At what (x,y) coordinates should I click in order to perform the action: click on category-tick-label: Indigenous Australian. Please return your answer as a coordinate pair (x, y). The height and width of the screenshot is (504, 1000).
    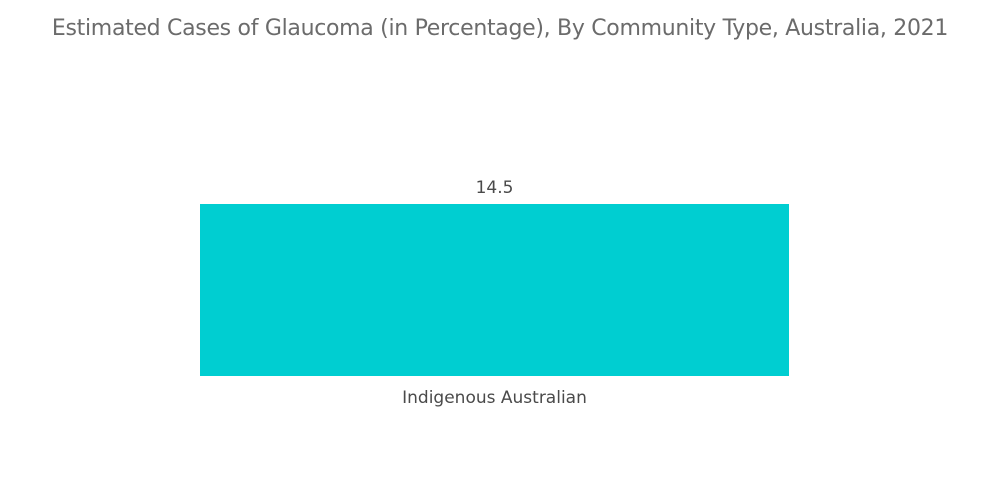
    Looking at the image, I should click on (494, 398).